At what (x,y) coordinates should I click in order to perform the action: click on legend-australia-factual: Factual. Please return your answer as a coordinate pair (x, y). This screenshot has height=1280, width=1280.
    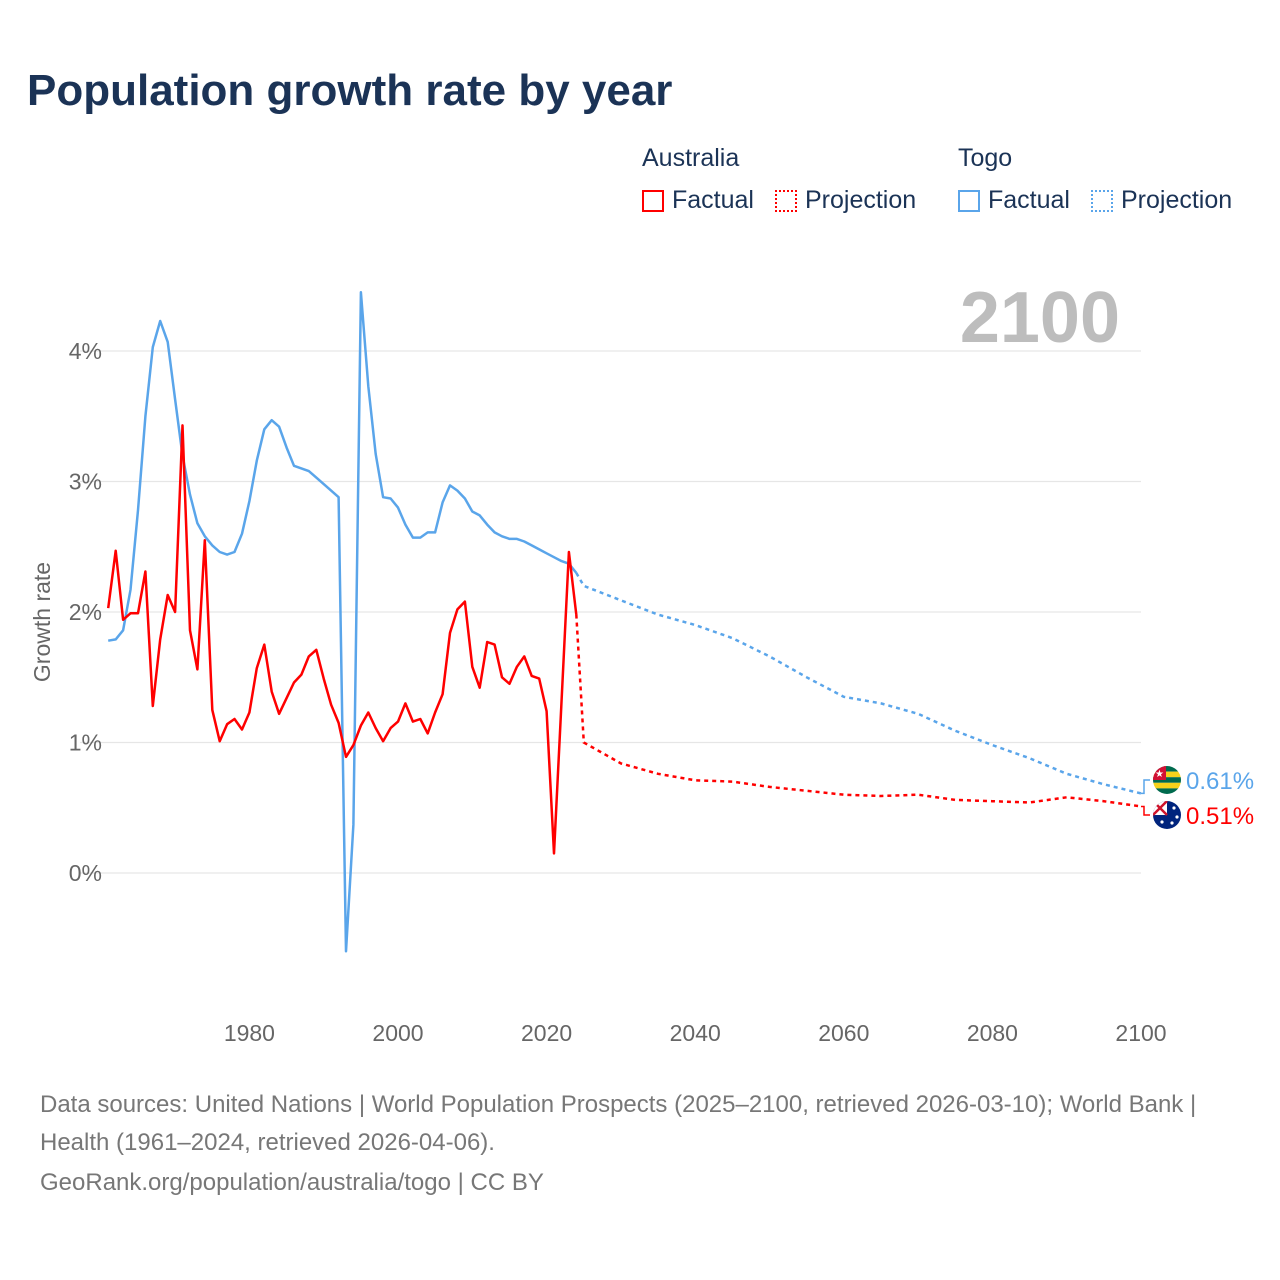
    Looking at the image, I should click on (698, 200).